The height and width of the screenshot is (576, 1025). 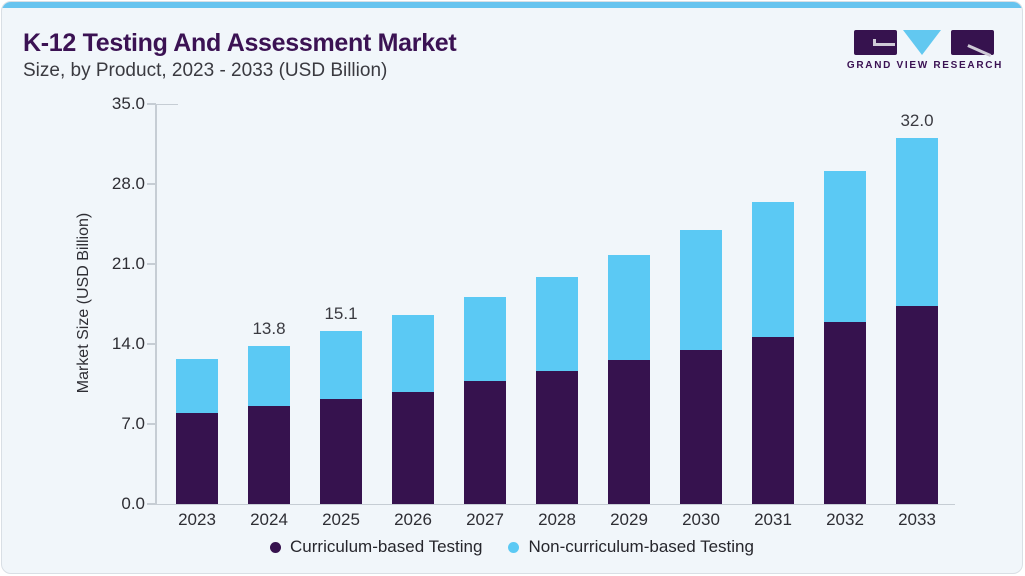 What do you see at coordinates (197, 519) in the screenshot?
I see `x-axis-tick-label: 2023` at bounding box center [197, 519].